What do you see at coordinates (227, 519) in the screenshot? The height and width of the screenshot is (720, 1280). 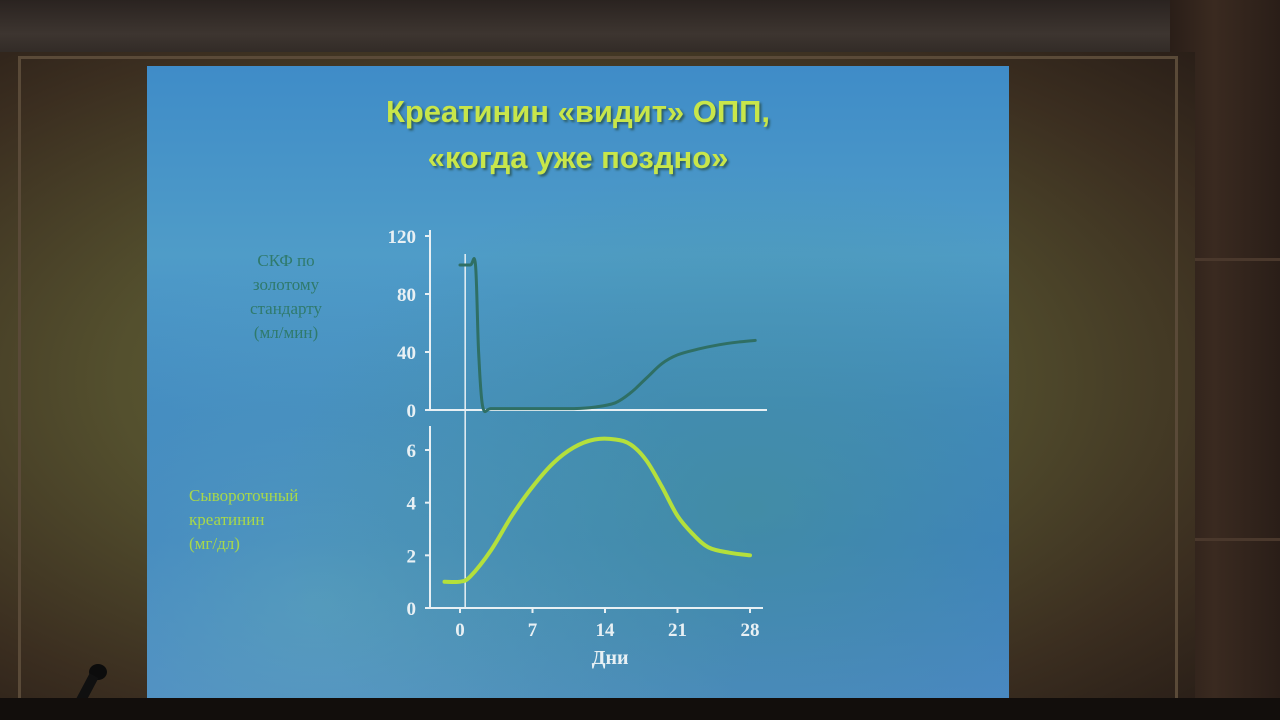 I see `creatinine-label-line: креатинин` at bounding box center [227, 519].